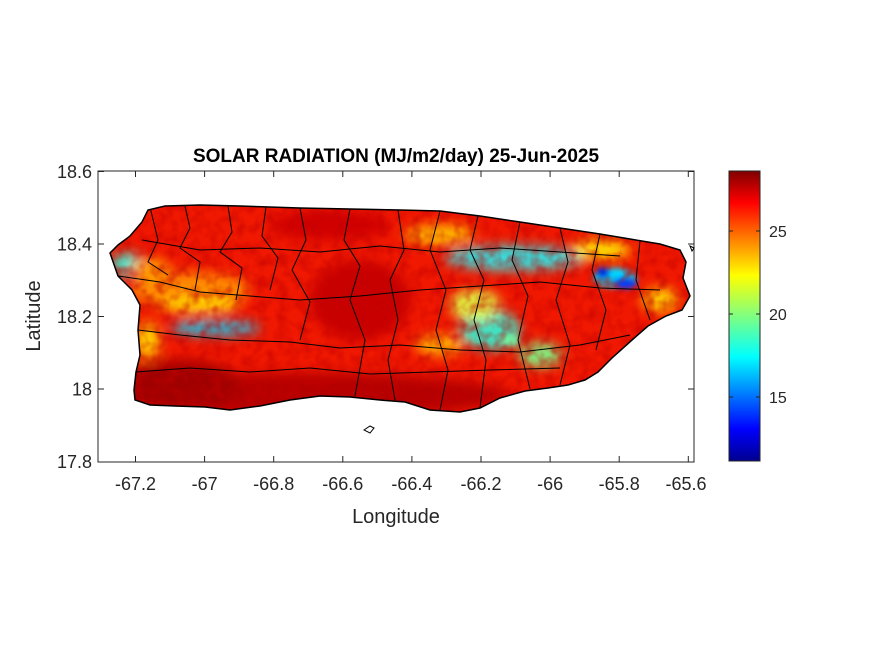  Describe the element at coordinates (369, 429) in the screenshot. I see `caja-de-muertos-island` at that location.